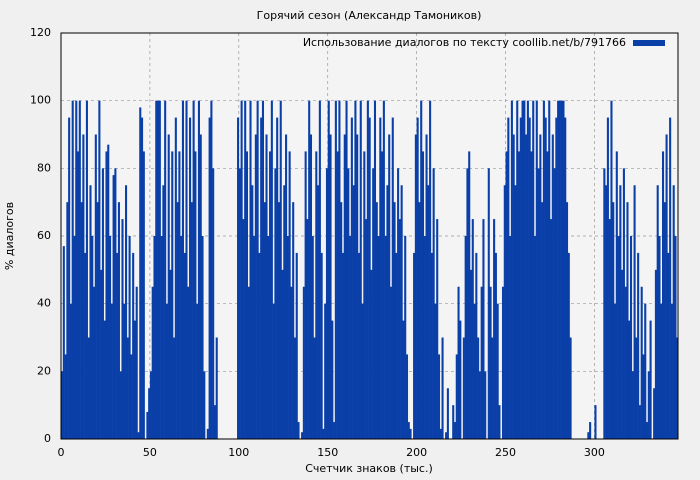  Describe the element at coordinates (150, 452) in the screenshot. I see `x-tick-label: 50` at that location.